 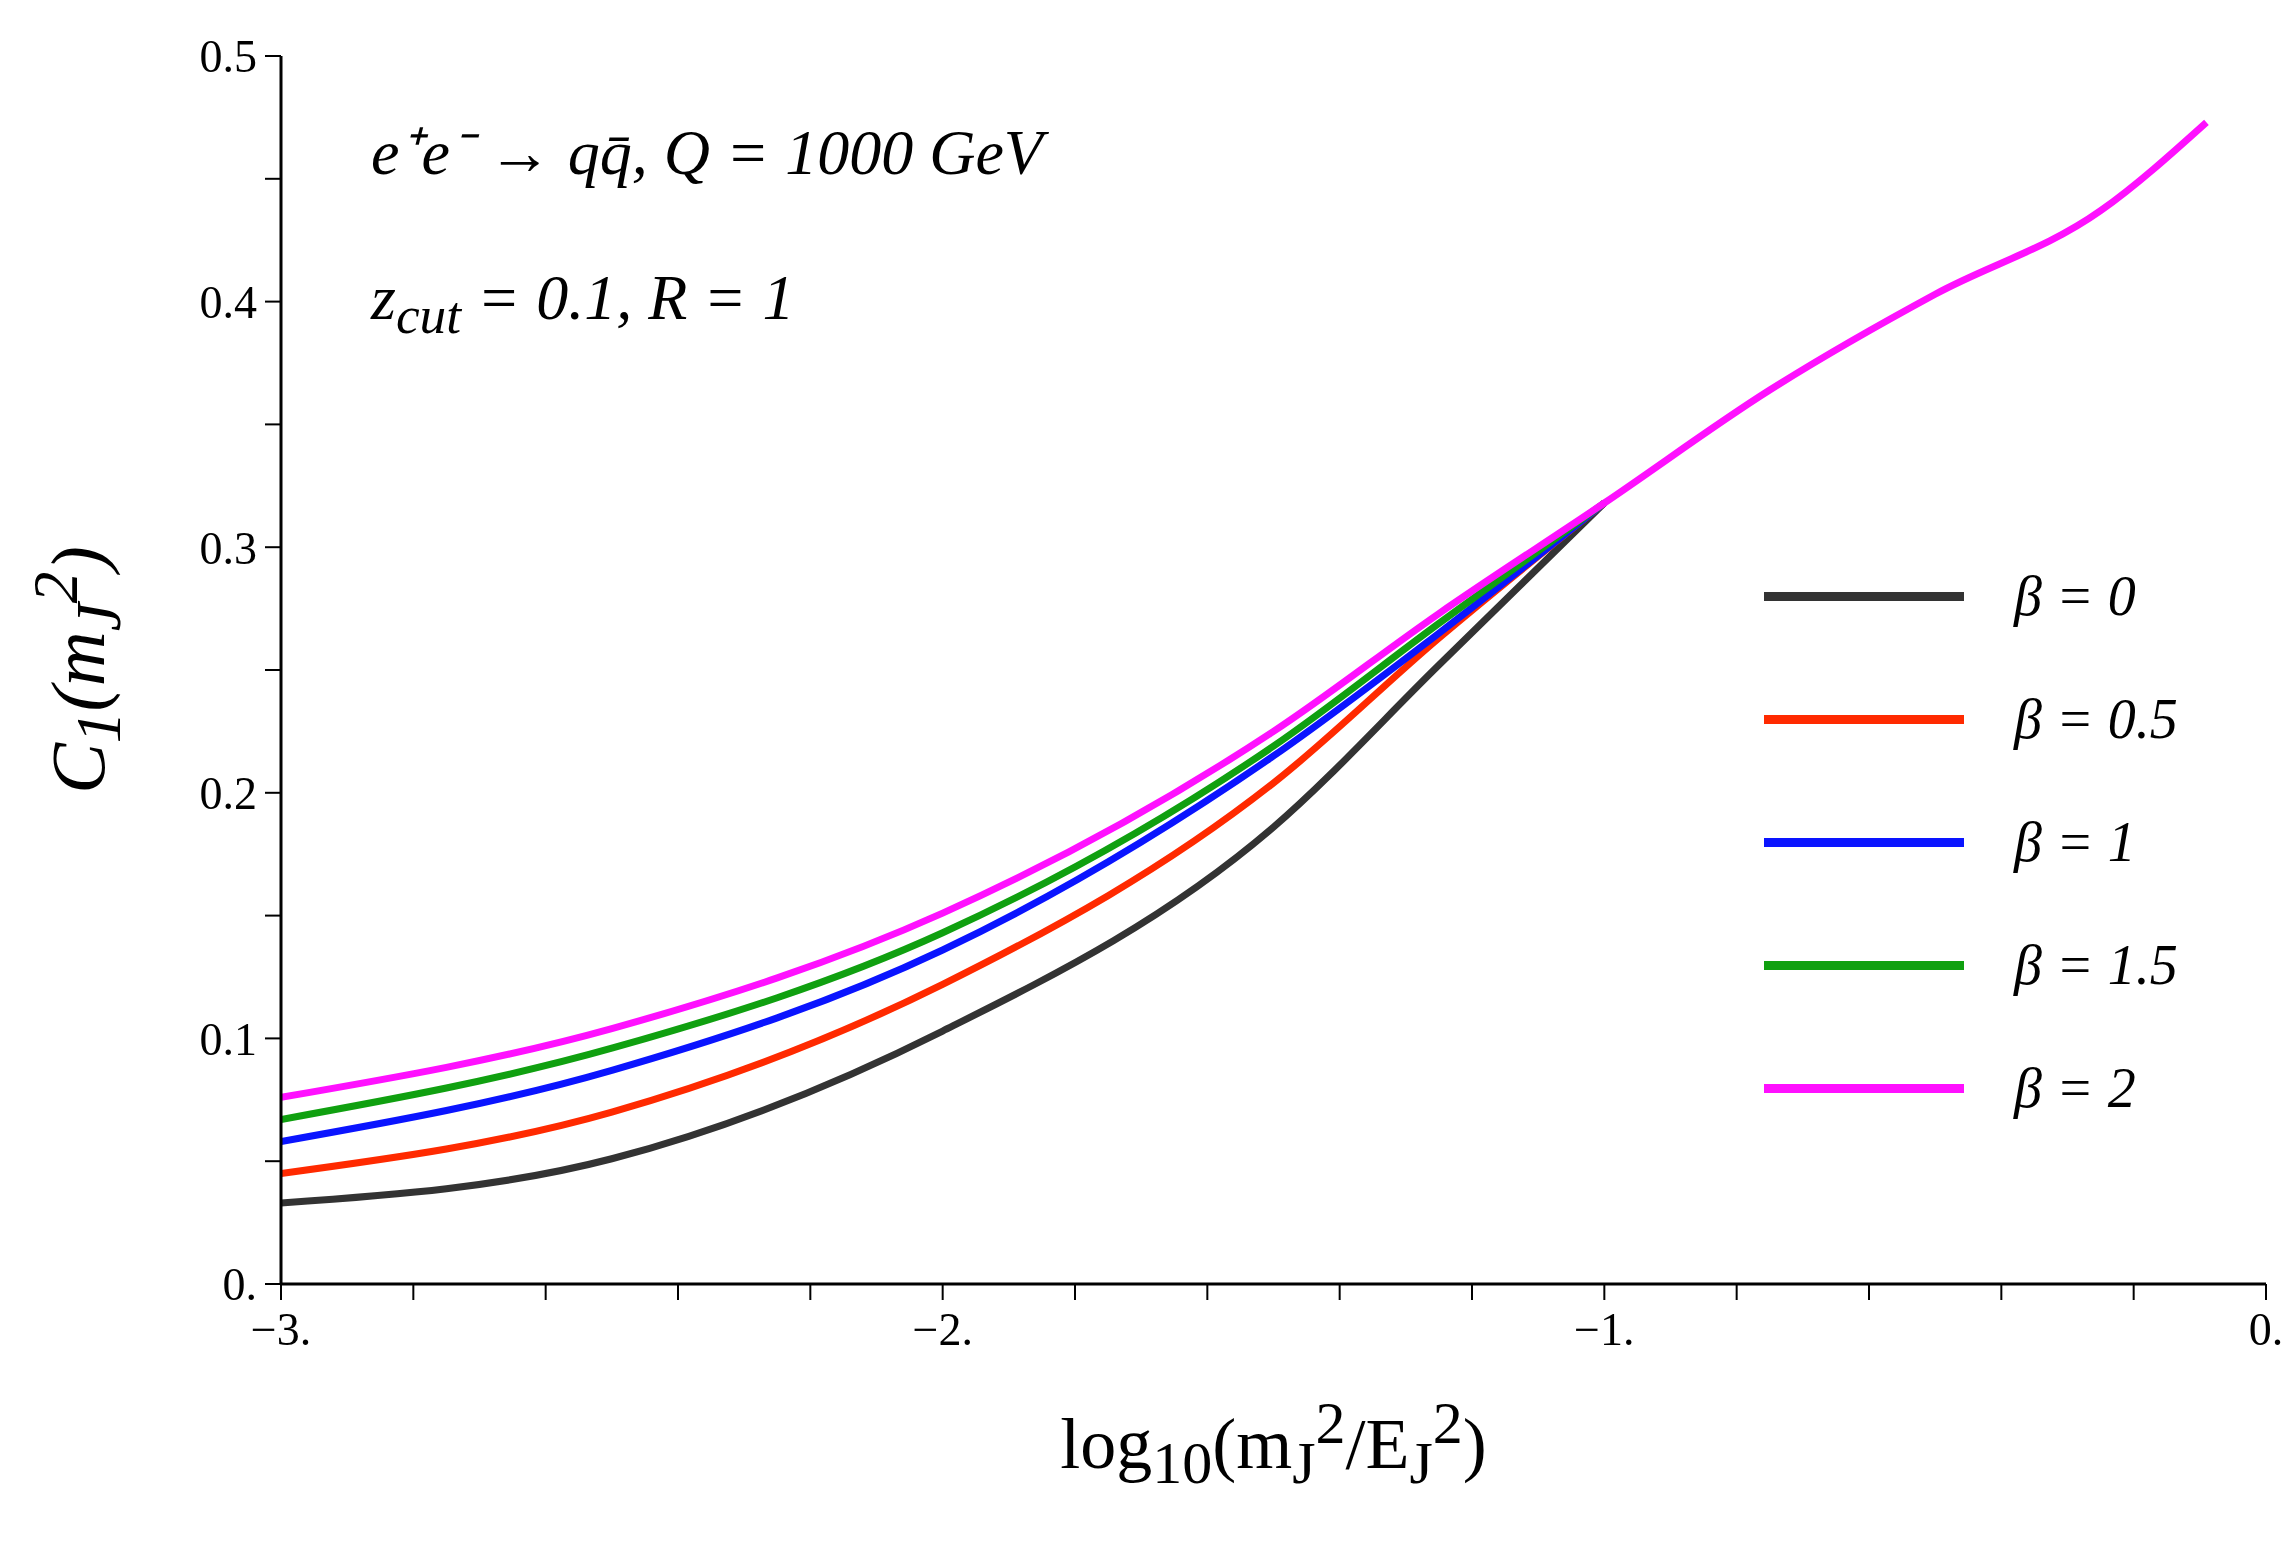 What do you see at coordinates (2075, 1088) in the screenshot?
I see `legend-label: β = 2` at bounding box center [2075, 1088].